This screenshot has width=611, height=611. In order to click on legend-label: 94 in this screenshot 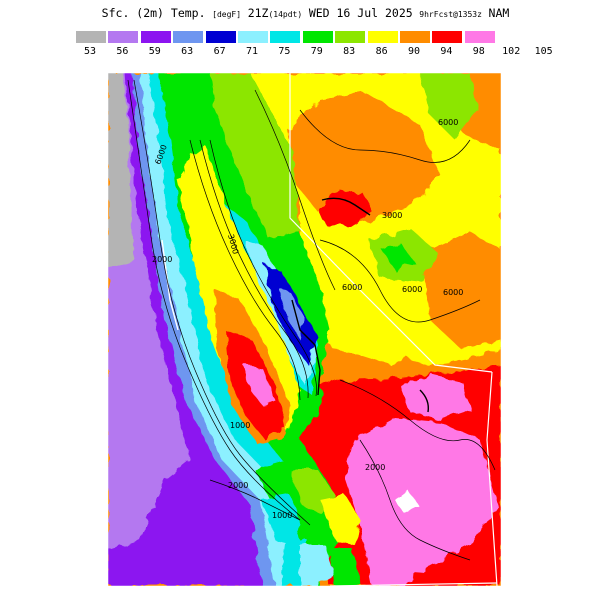, I will do `click(446, 51)`.